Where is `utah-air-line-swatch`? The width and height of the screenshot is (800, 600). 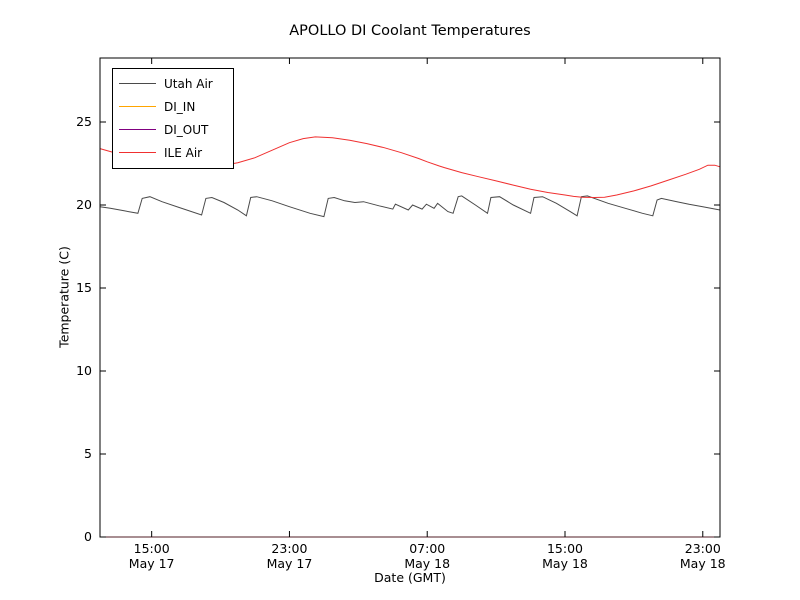
utah-air-line-swatch is located at coordinates (137, 83).